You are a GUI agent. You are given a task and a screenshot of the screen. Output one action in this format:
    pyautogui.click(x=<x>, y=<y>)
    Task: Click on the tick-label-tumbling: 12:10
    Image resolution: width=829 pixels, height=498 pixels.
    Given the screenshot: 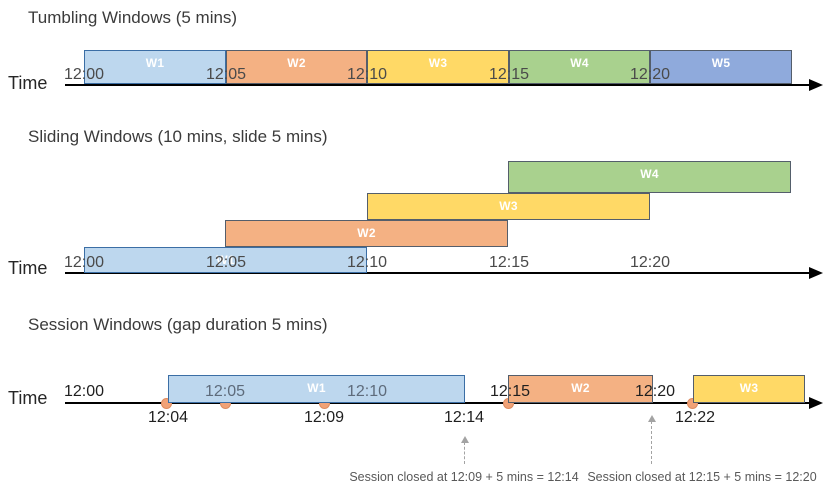 What is the action you would take?
    pyautogui.click(x=367, y=74)
    